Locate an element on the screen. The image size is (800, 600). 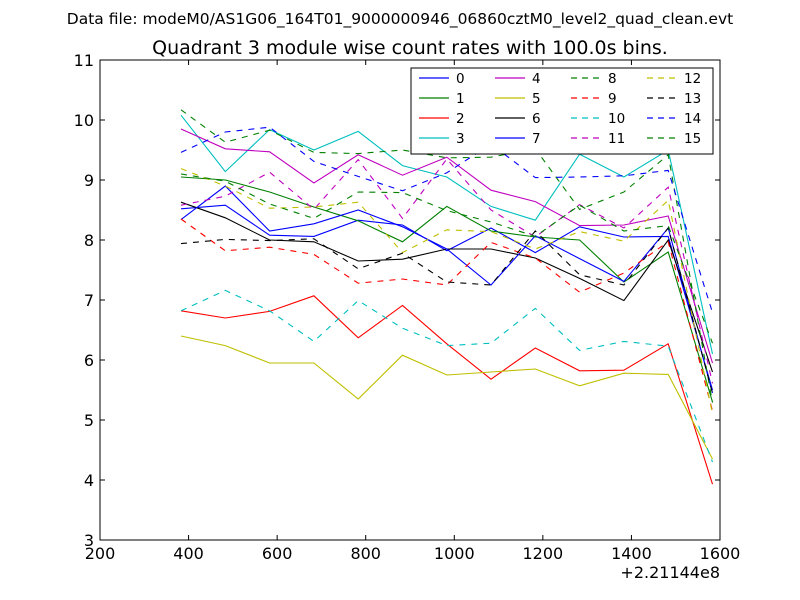
x-tick-label: 1200 is located at coordinates (542, 553).